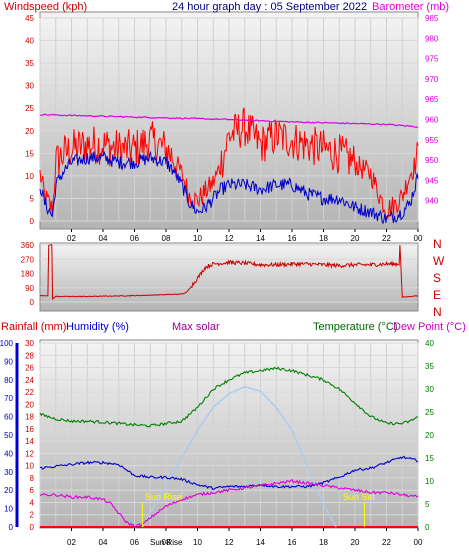 The height and width of the screenshot is (555, 469). I want to click on temperature-y-tick-label: 5, so click(427, 504).